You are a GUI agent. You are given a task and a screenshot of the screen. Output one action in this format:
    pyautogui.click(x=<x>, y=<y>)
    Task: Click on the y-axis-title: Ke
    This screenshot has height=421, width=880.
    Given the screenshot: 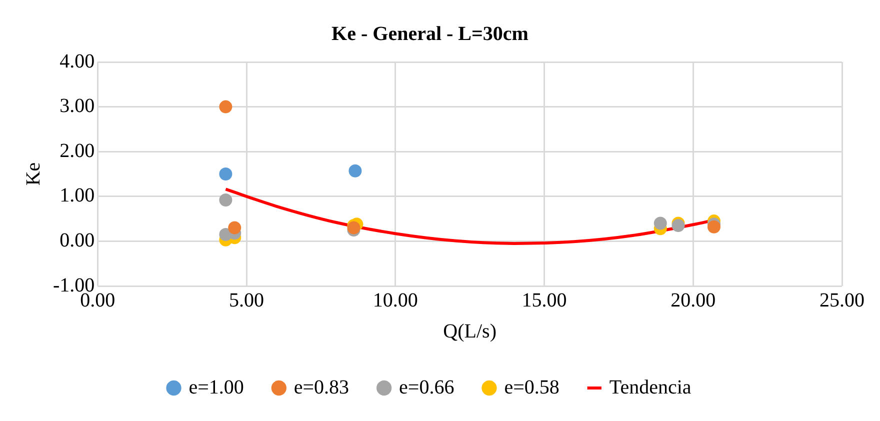 What is the action you would take?
    pyautogui.click(x=33, y=174)
    